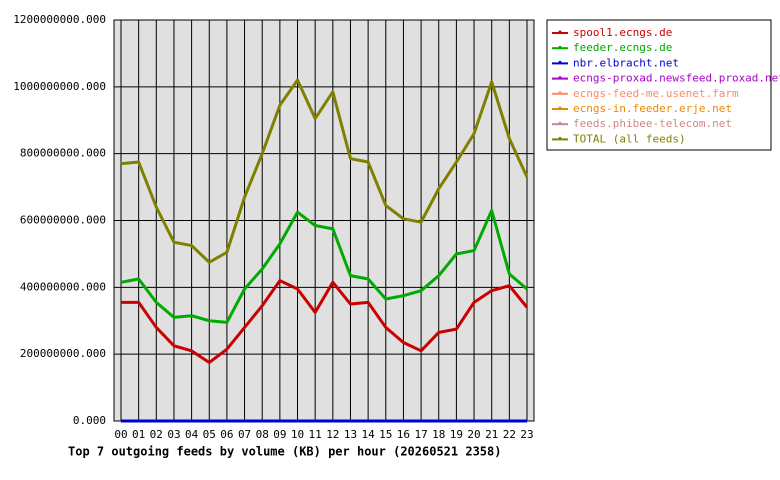 Image resolution: width=780 pixels, height=480 pixels. Describe the element at coordinates (244, 434) in the screenshot. I see `x-tick-label: 07` at that location.